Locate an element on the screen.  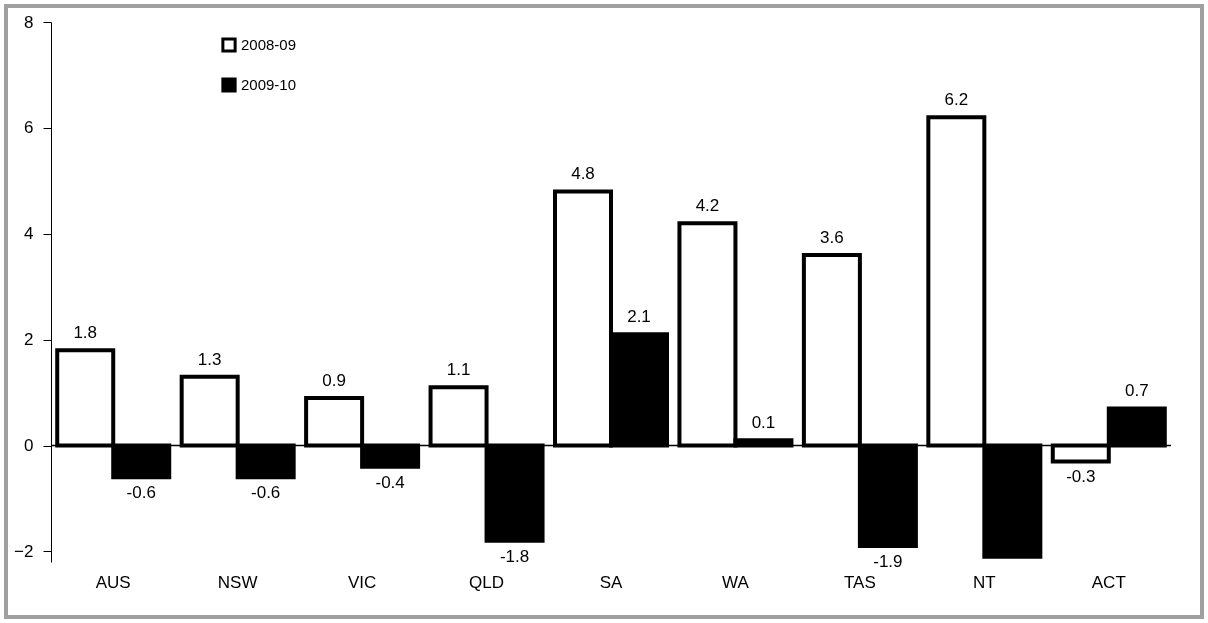
y-tick-label: 2 is located at coordinates (29, 340).